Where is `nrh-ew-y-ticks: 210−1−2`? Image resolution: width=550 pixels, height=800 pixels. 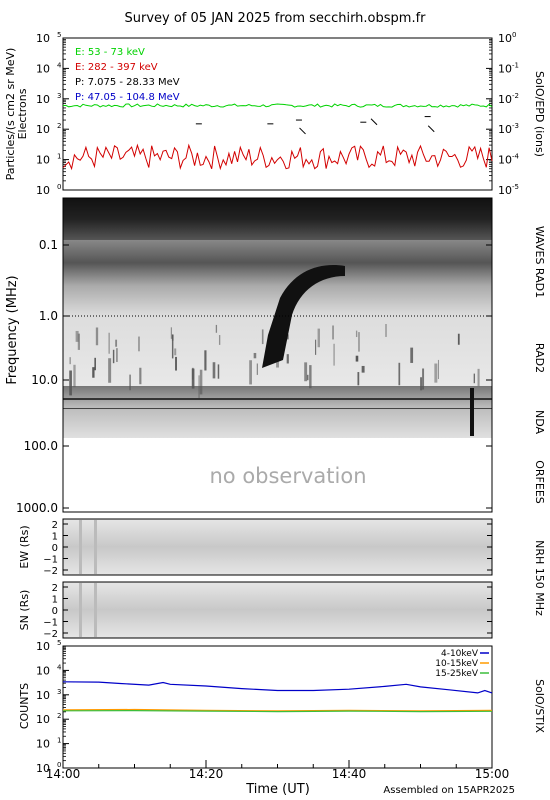 nrh-ew-y-ticks: 210−1−2 is located at coordinates (267, 548).